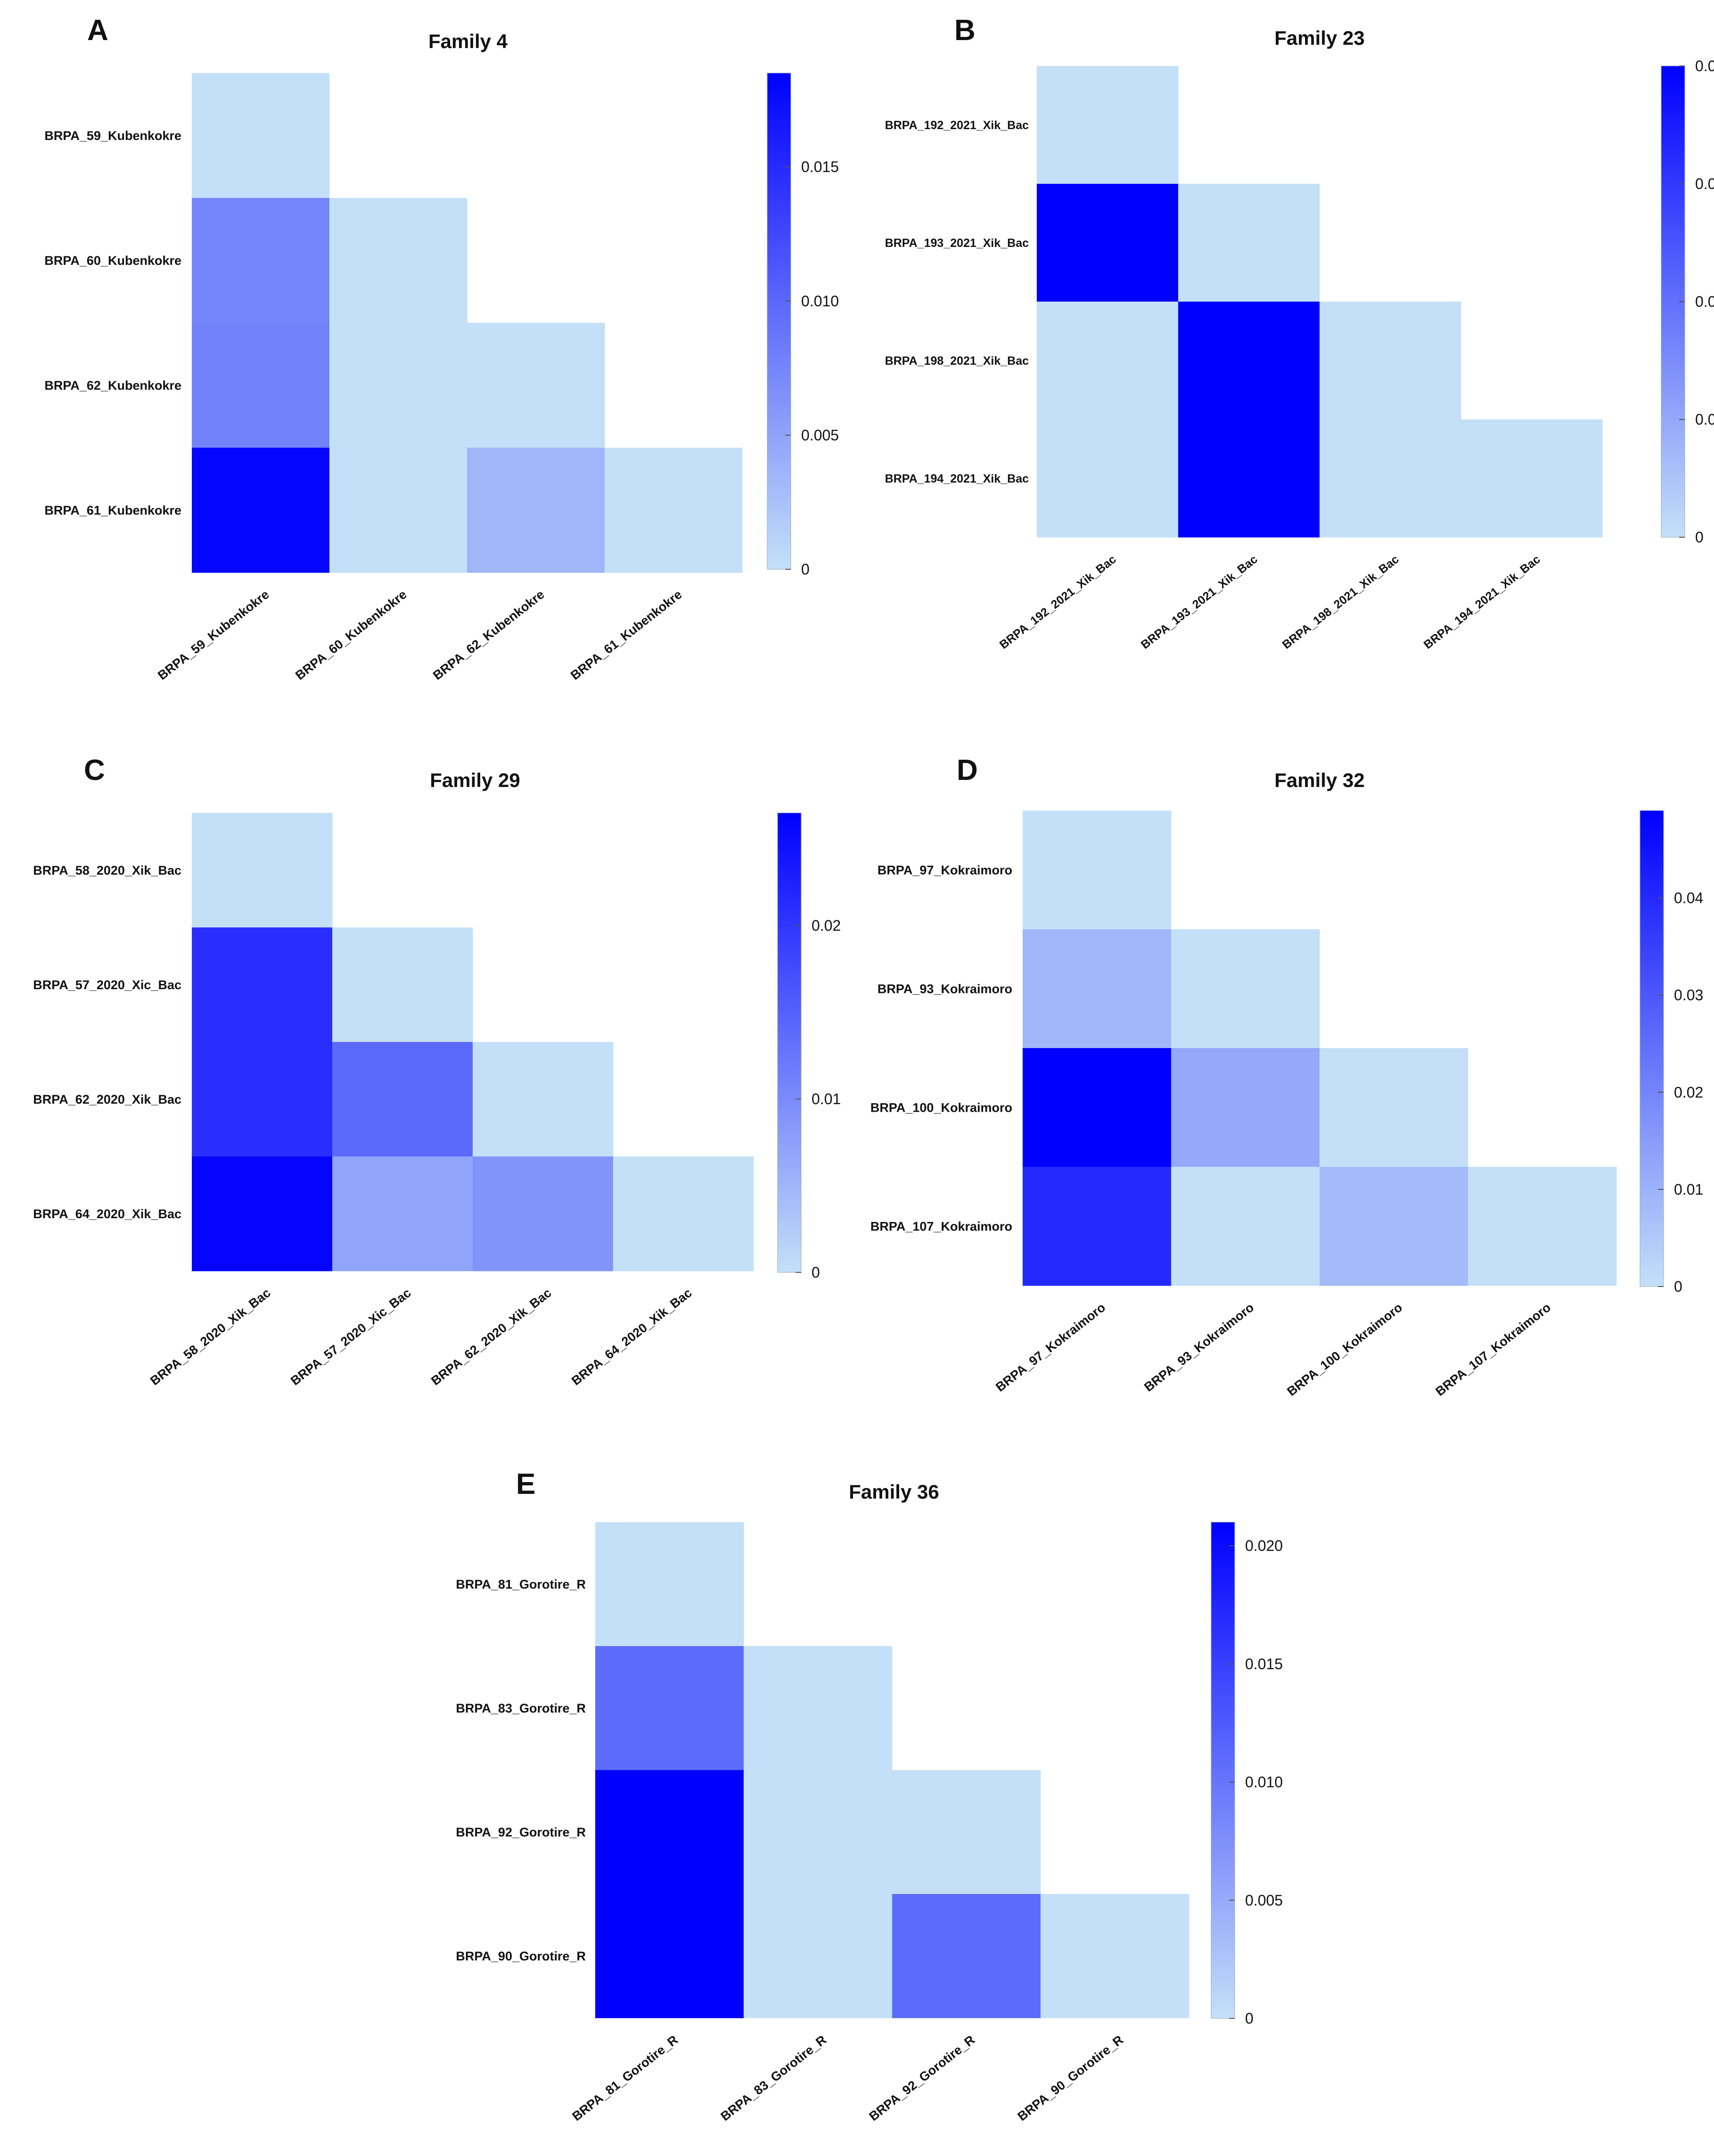 This screenshot has width=1714, height=2156. I want to click on colorbar-tick-label: 0.020, so click(1264, 1545).